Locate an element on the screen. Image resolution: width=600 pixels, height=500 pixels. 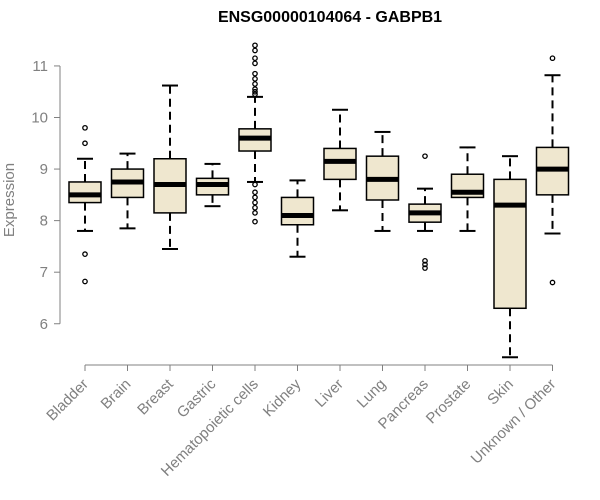
y-tick-label: 7 is located at coordinates (44, 272).